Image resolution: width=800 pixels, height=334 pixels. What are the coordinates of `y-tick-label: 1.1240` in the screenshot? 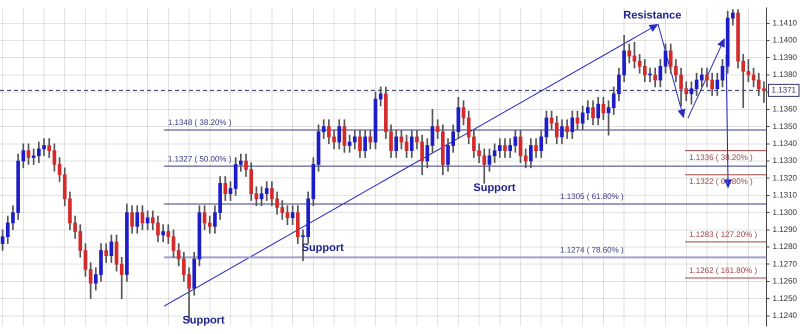 It's located at (785, 315).